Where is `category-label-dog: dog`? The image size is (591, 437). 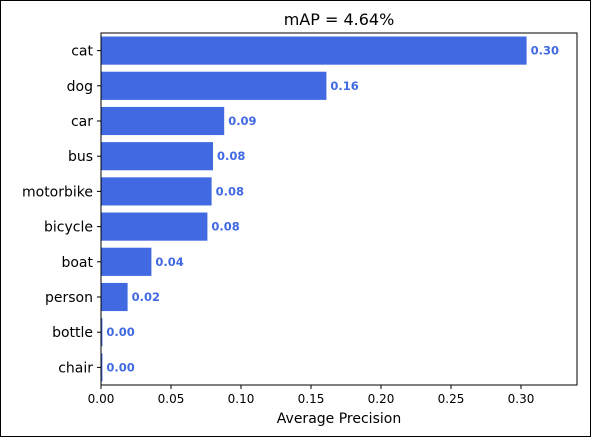 category-label-dog: dog is located at coordinates (80, 87).